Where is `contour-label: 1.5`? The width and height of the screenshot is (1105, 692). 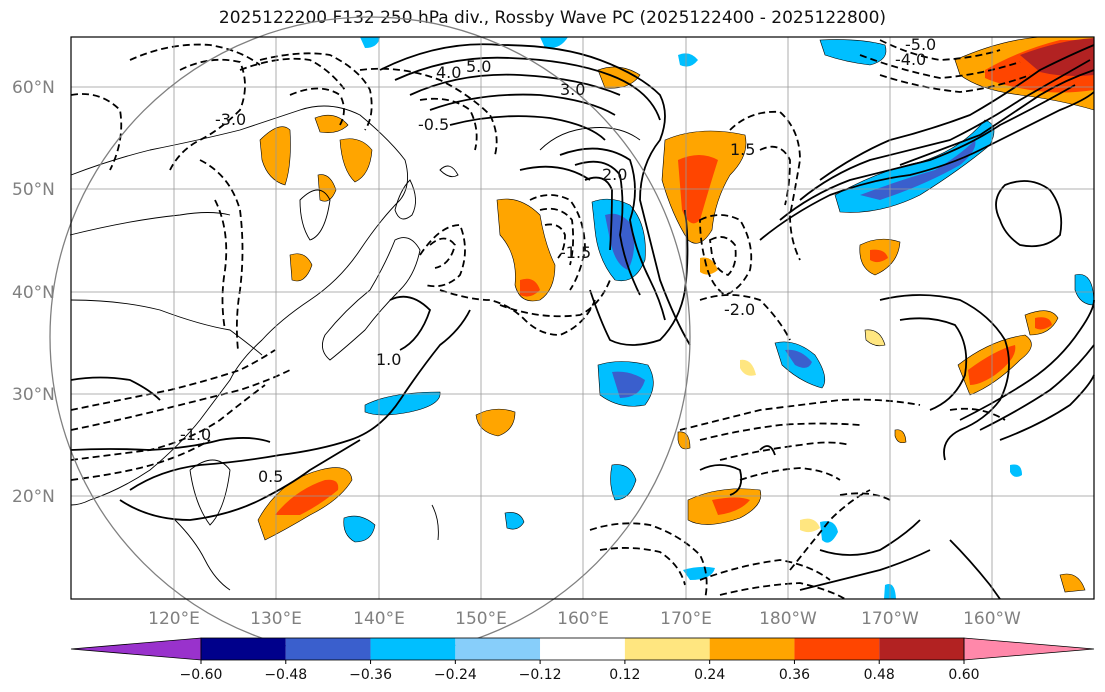 contour-label: 1.5 is located at coordinates (742, 149).